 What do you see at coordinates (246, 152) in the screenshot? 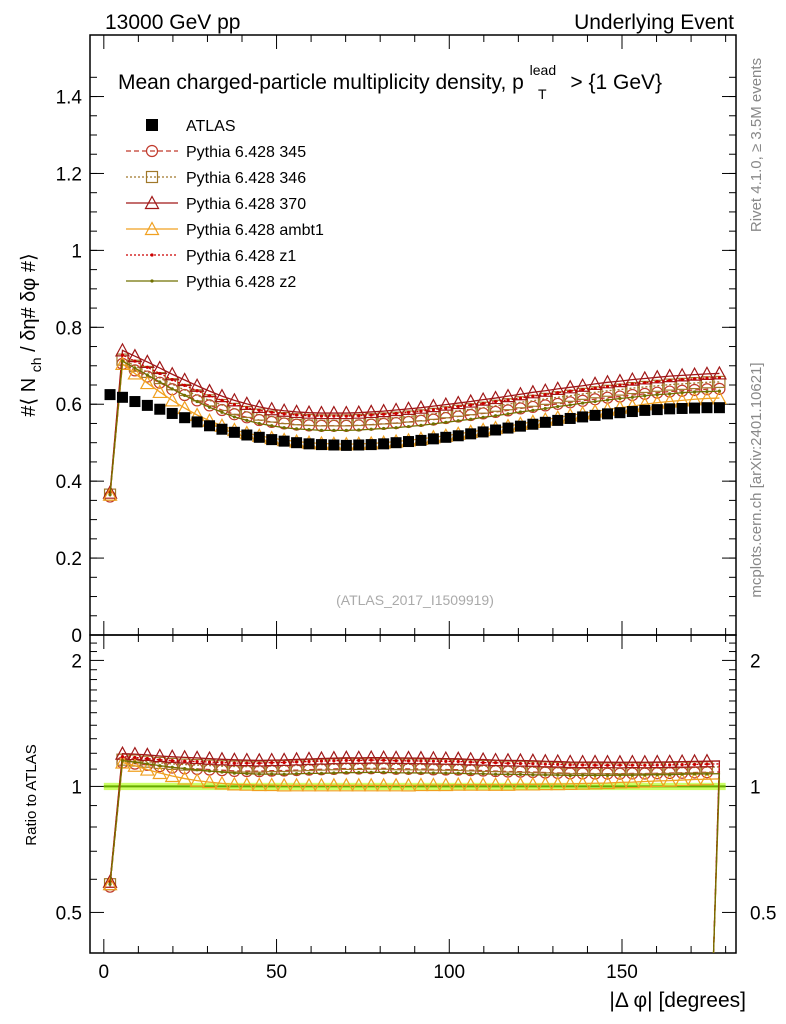
I see `legend-label: Pythia 6.428 345` at bounding box center [246, 152].